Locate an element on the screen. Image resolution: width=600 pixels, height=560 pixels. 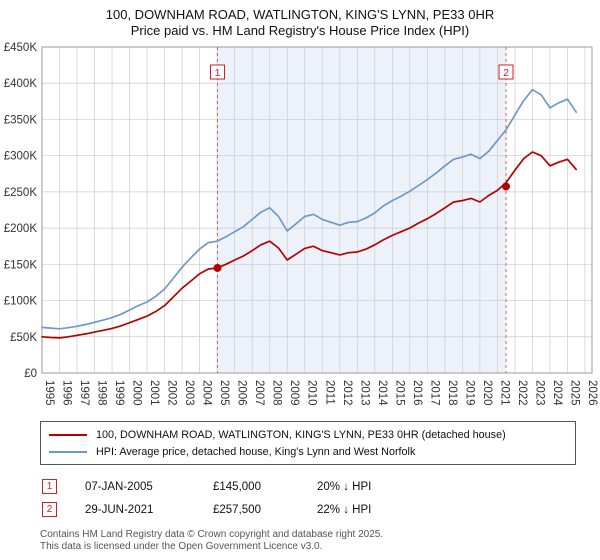
x-axis-label: 1997 is located at coordinates (84, 393).